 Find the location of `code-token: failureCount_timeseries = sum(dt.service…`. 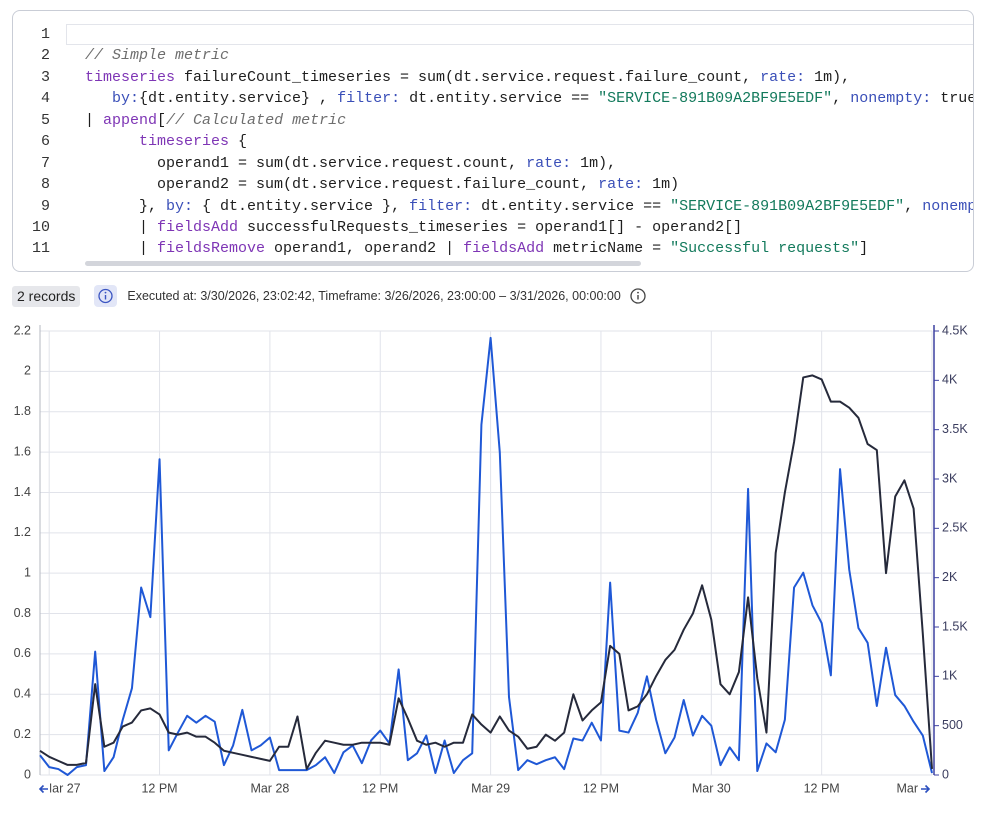

code-token: failureCount_timeseries = sum(dt.service… is located at coordinates (468, 77).